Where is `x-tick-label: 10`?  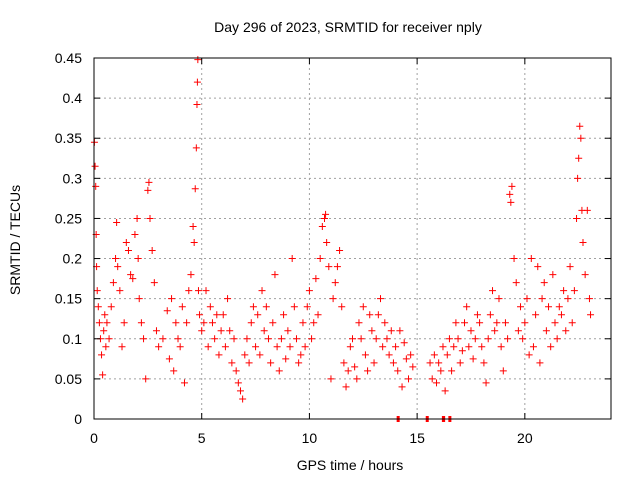
x-tick-label: 10 is located at coordinates (310, 438).